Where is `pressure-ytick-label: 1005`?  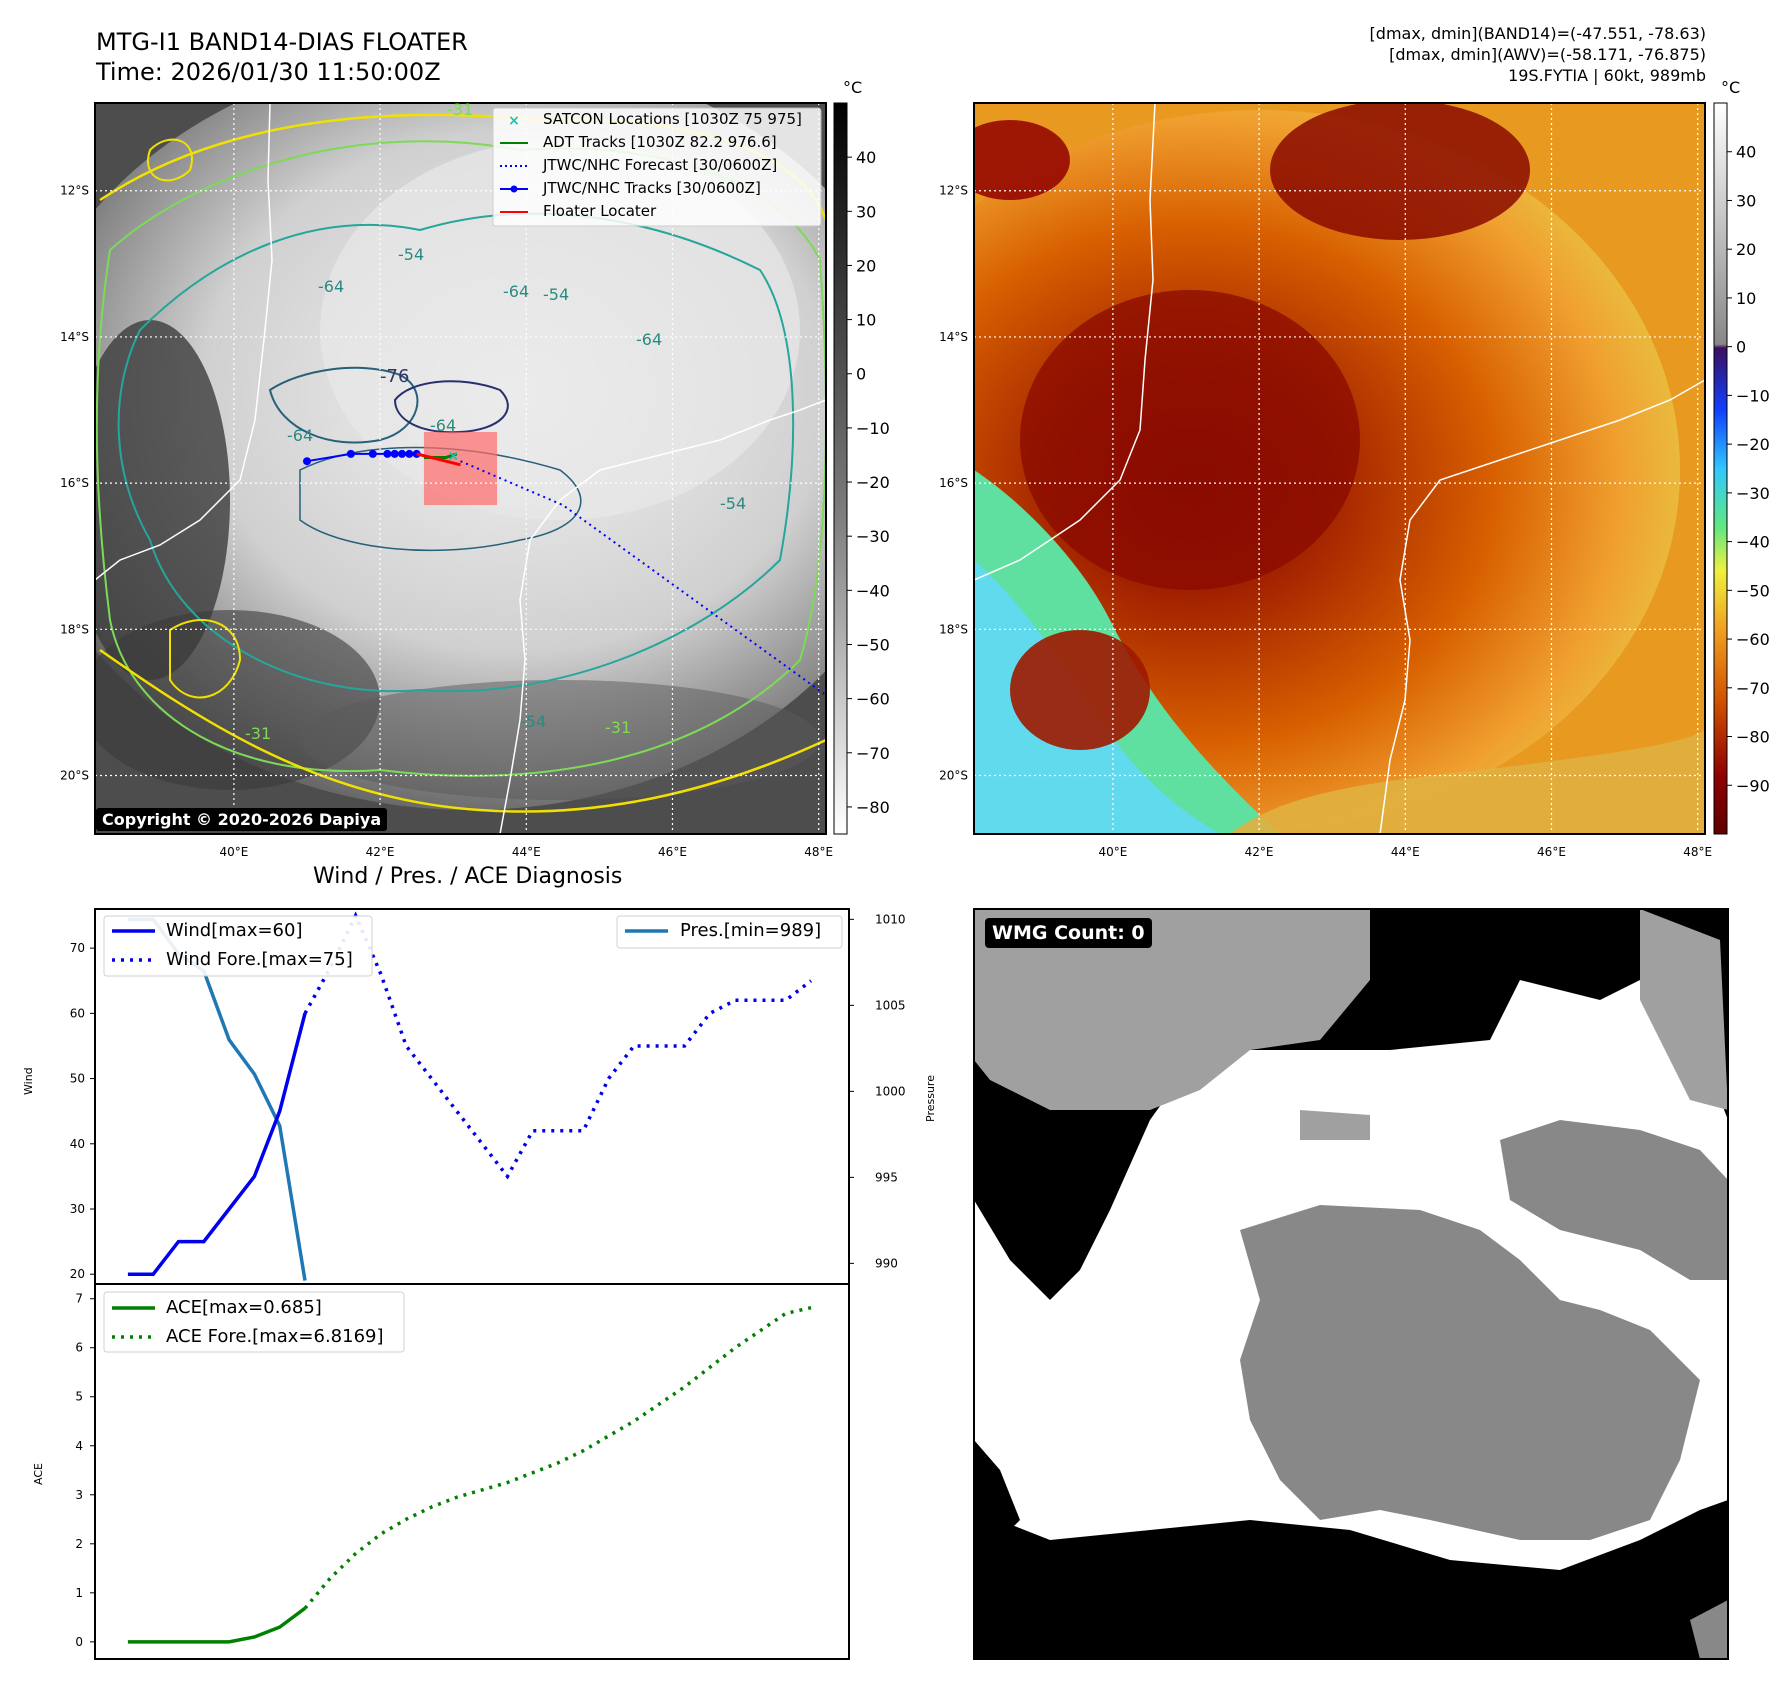
pressure-ytick-label: 1005 is located at coordinates (890, 1005).